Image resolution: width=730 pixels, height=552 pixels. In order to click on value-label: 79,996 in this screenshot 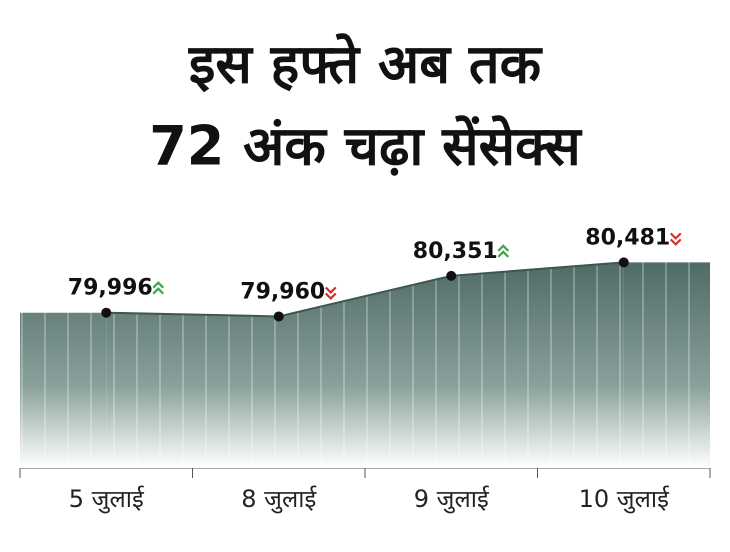, I will do `click(110, 288)`.